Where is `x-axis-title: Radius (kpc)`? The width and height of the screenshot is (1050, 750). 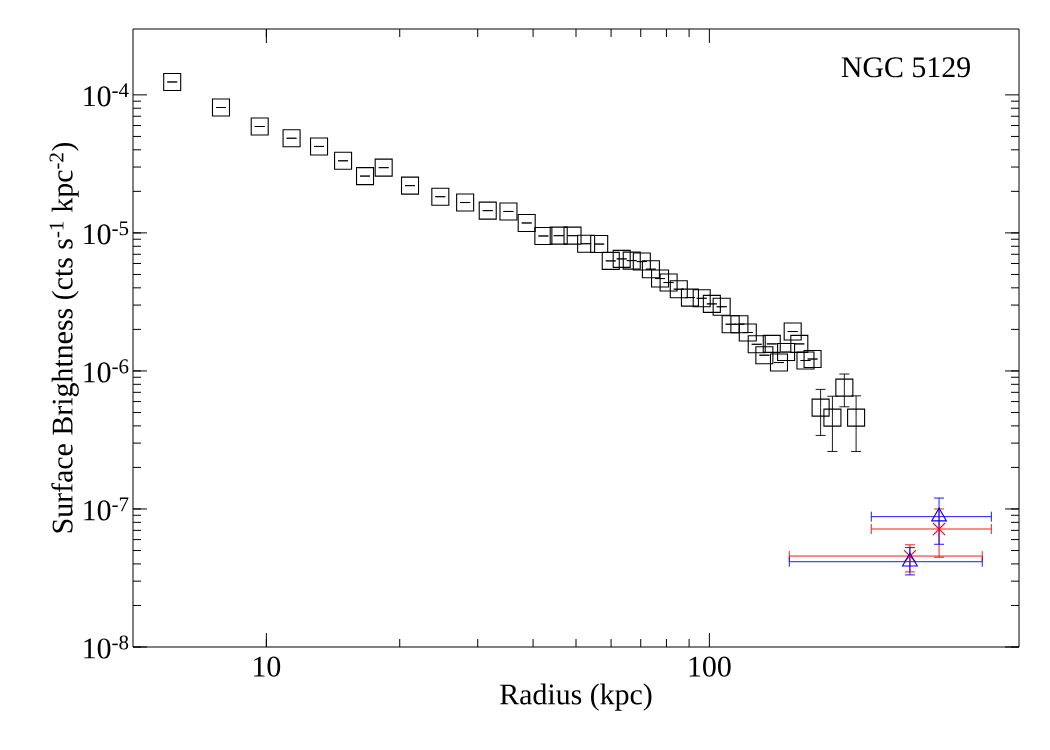 x-axis-title: Radius (kpc) is located at coordinates (576, 697).